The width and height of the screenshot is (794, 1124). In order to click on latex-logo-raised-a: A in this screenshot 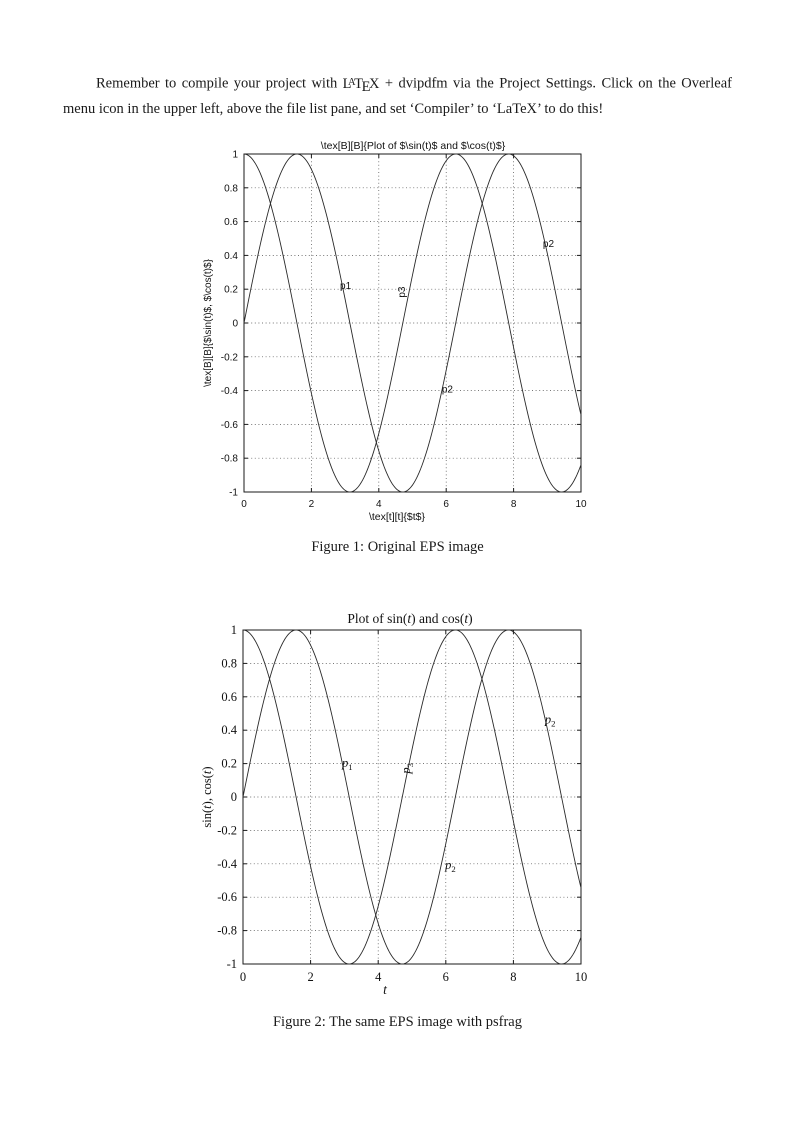, I will do `click(351, 82)`.